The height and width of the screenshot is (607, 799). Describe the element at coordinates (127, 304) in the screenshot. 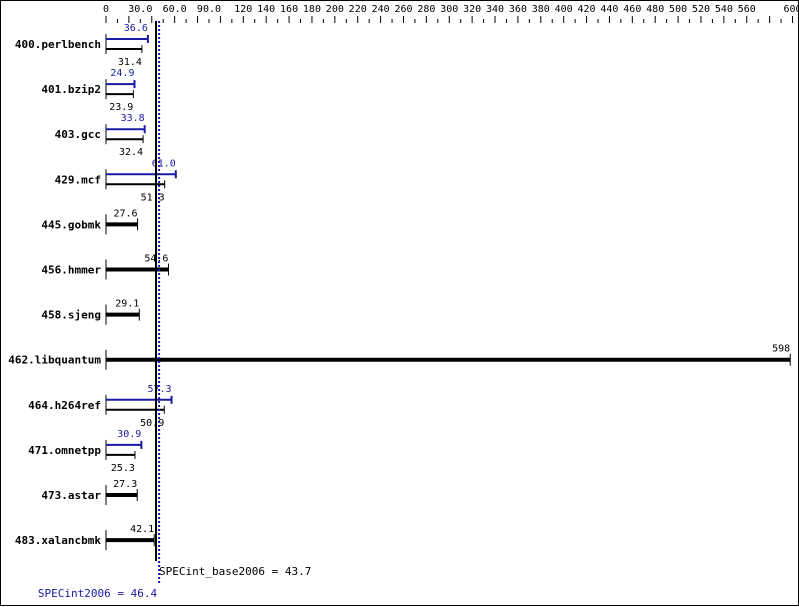

I see `base-value-label: 29.1` at that location.